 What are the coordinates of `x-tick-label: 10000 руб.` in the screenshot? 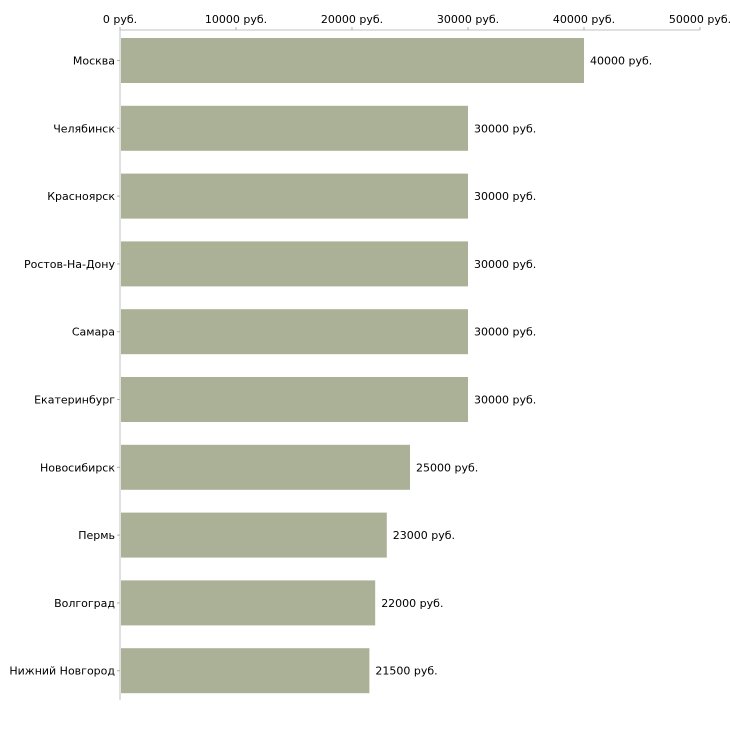 It's located at (236, 19).